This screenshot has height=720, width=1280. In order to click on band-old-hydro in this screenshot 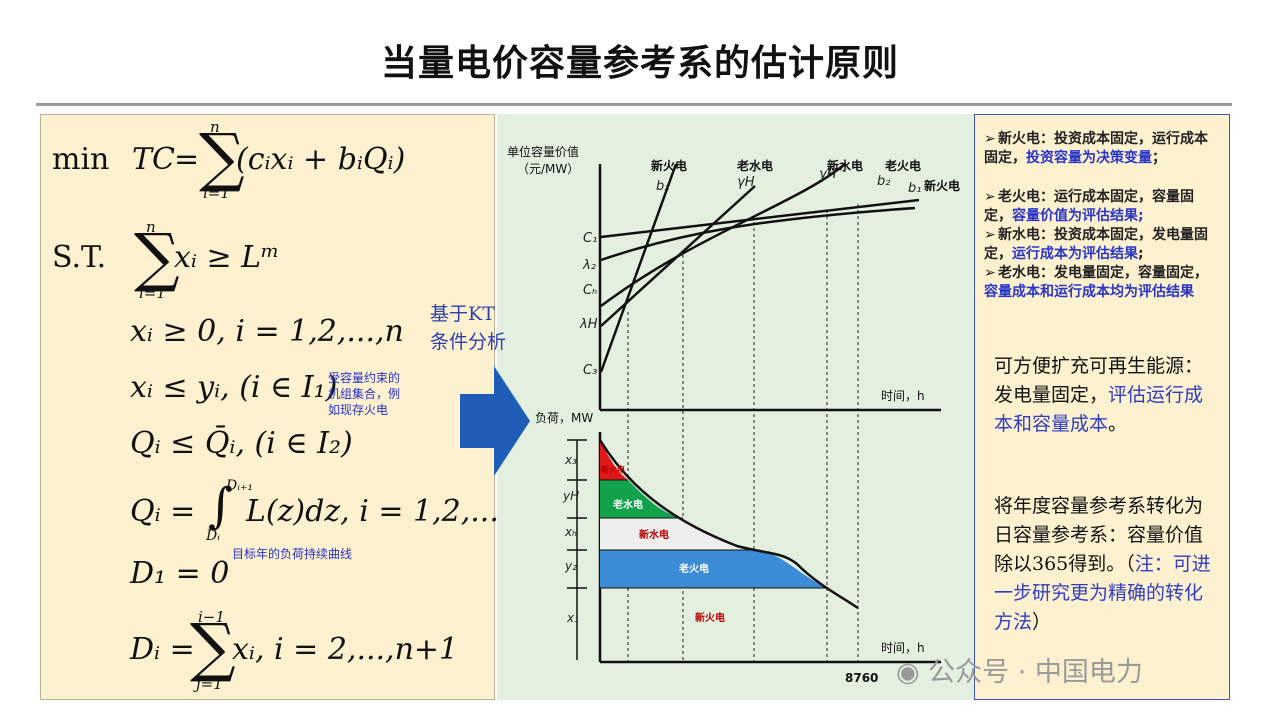, I will do `click(641, 499)`.